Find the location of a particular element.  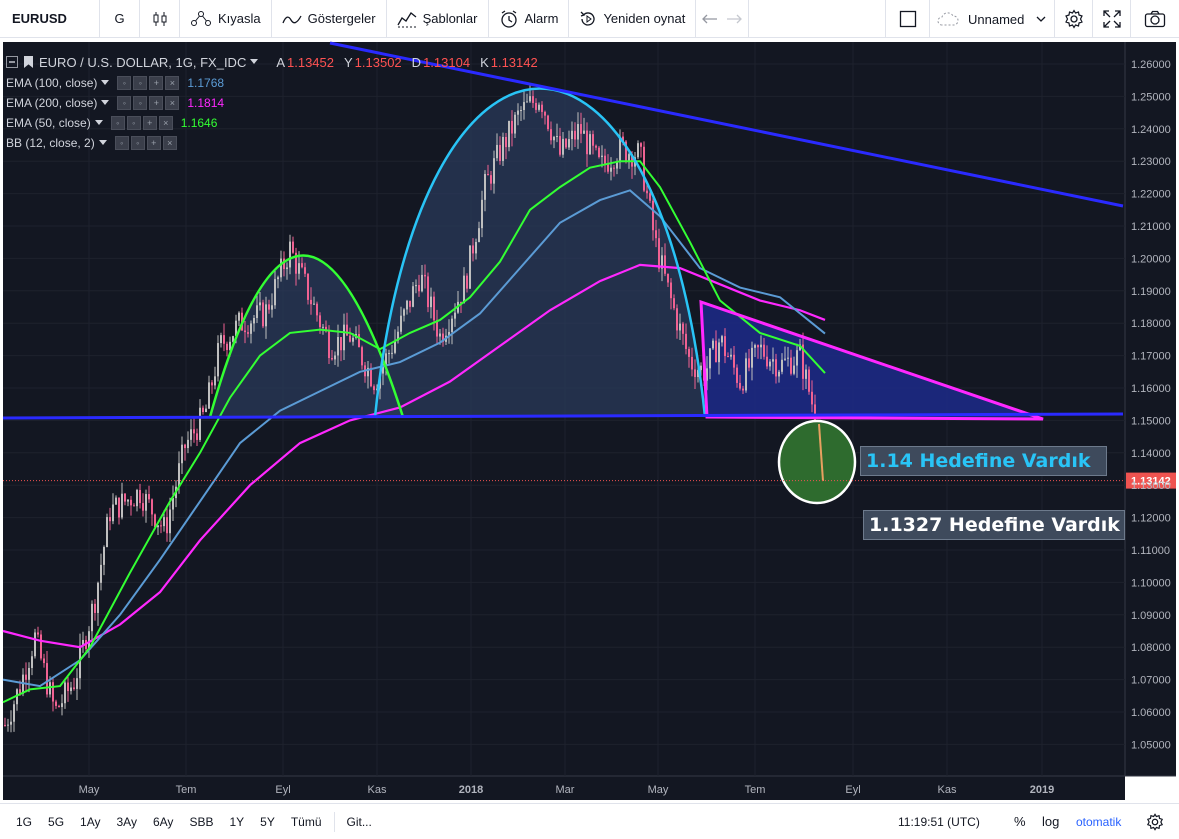

collapse-legend-icon is located at coordinates (12, 62).